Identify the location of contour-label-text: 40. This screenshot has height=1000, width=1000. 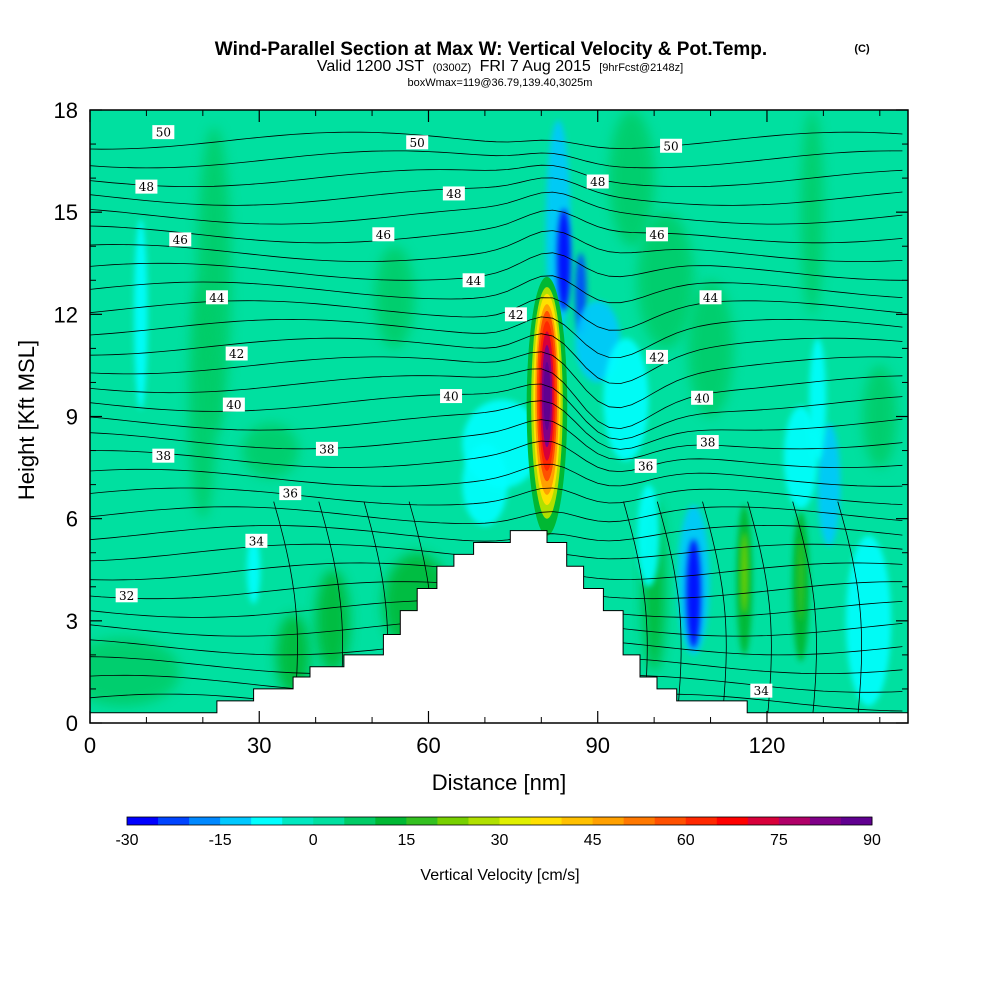
(450, 397).